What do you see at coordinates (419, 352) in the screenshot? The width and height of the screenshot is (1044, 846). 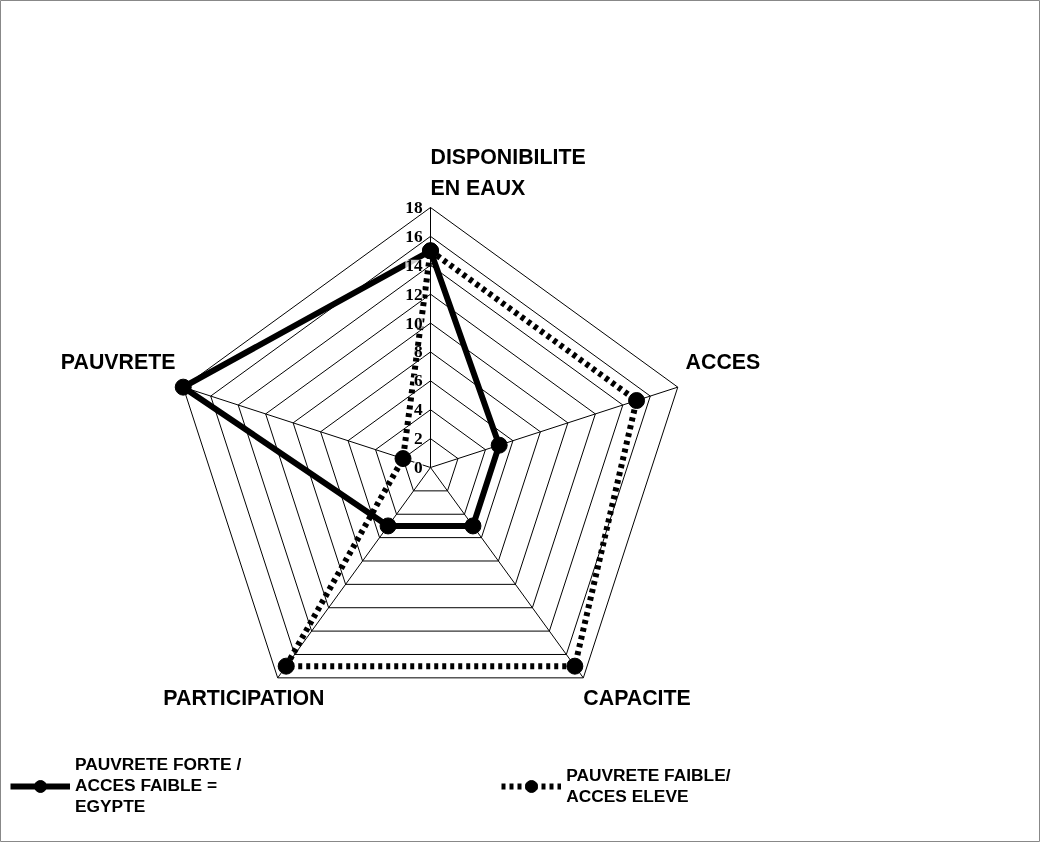 I see `y-tick-label: 8` at bounding box center [419, 352].